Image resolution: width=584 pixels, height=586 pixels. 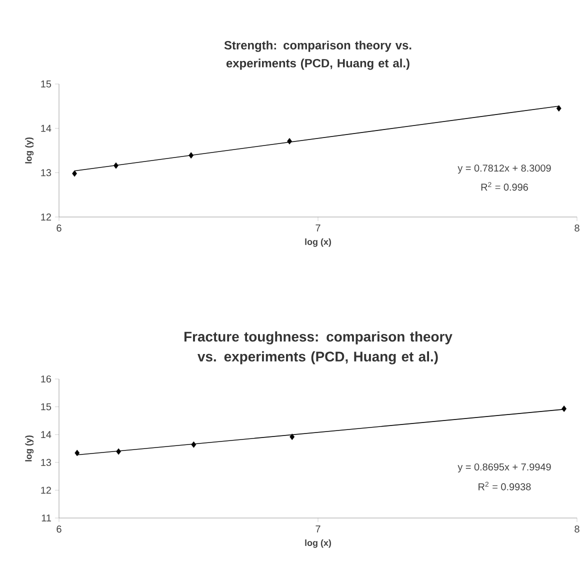 What do you see at coordinates (504, 169) in the screenshot?
I see `annotation: y = 0.7812x + 8.3009` at bounding box center [504, 169].